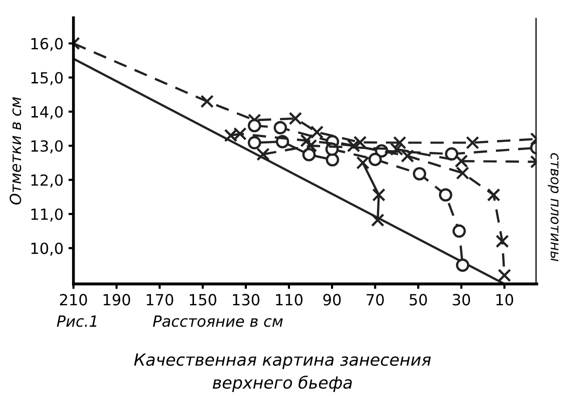  I want to click on x-axis-title: Расстояние в см, so click(217, 321).